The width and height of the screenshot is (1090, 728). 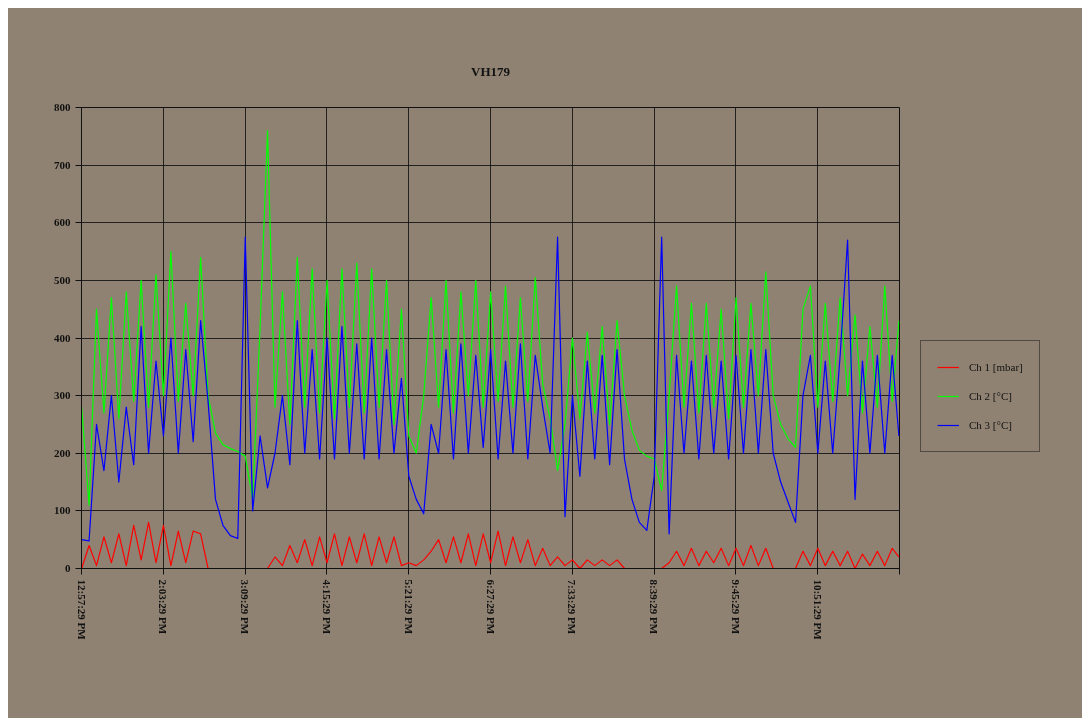 What do you see at coordinates (990, 396) in the screenshot?
I see `legend-label: Ch 2 [°C]` at bounding box center [990, 396].